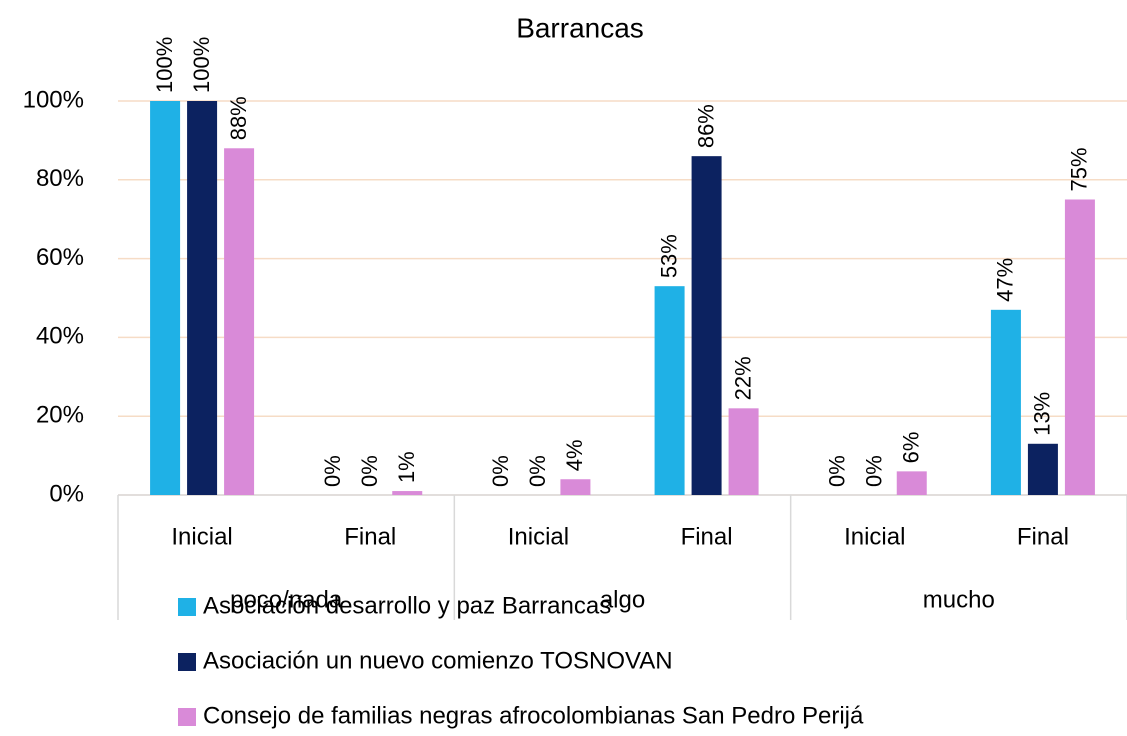  Describe the element at coordinates (574, 455) in the screenshot. I see `data-label: 4%` at that location.